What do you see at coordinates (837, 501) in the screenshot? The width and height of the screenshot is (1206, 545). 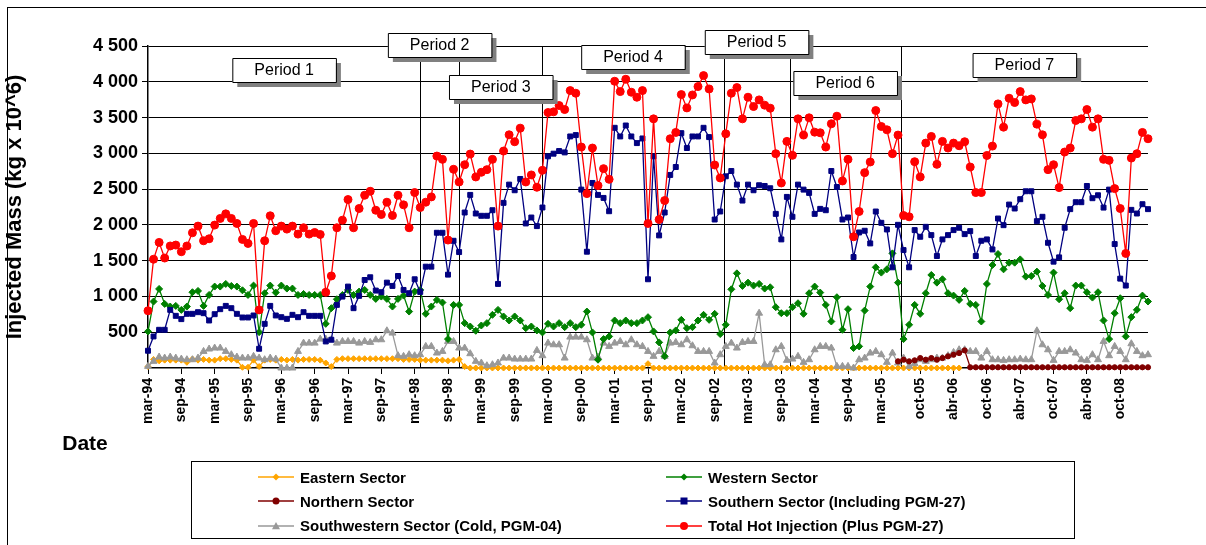 I see `legend-label: Southern Sector (Including PGM-27)` at bounding box center [837, 501].